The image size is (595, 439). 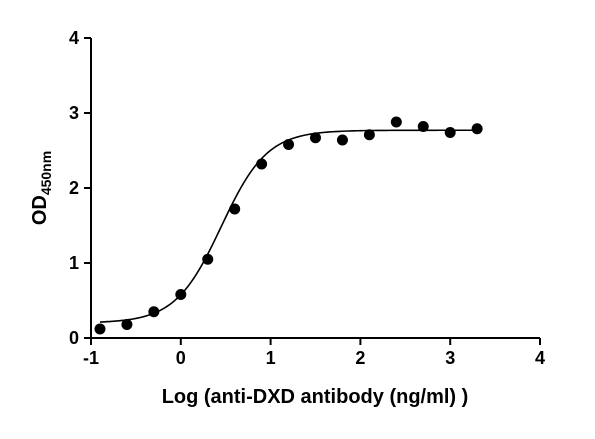 What do you see at coordinates (91, 358) in the screenshot?
I see `x-tick-label: -1` at bounding box center [91, 358].